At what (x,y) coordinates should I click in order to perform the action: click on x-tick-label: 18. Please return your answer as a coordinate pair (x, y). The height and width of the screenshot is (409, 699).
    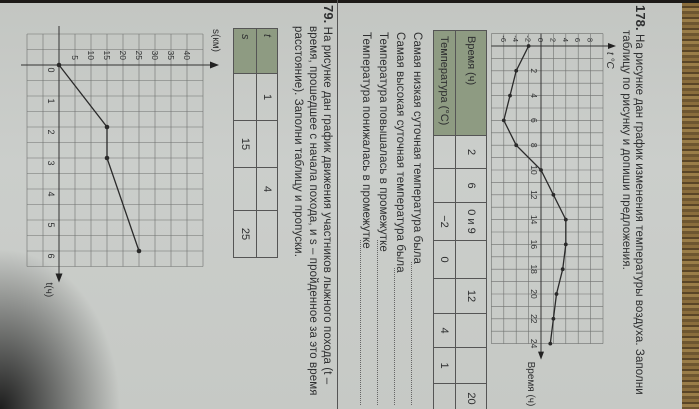
    Looking at the image, I should click on (534, 269).